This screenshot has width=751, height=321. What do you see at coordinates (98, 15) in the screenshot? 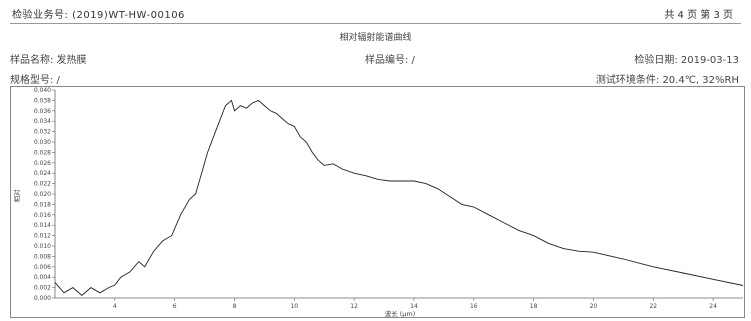
I see `business-number: 检验业务号: (2019)WT-HW-00106` at bounding box center [98, 15].